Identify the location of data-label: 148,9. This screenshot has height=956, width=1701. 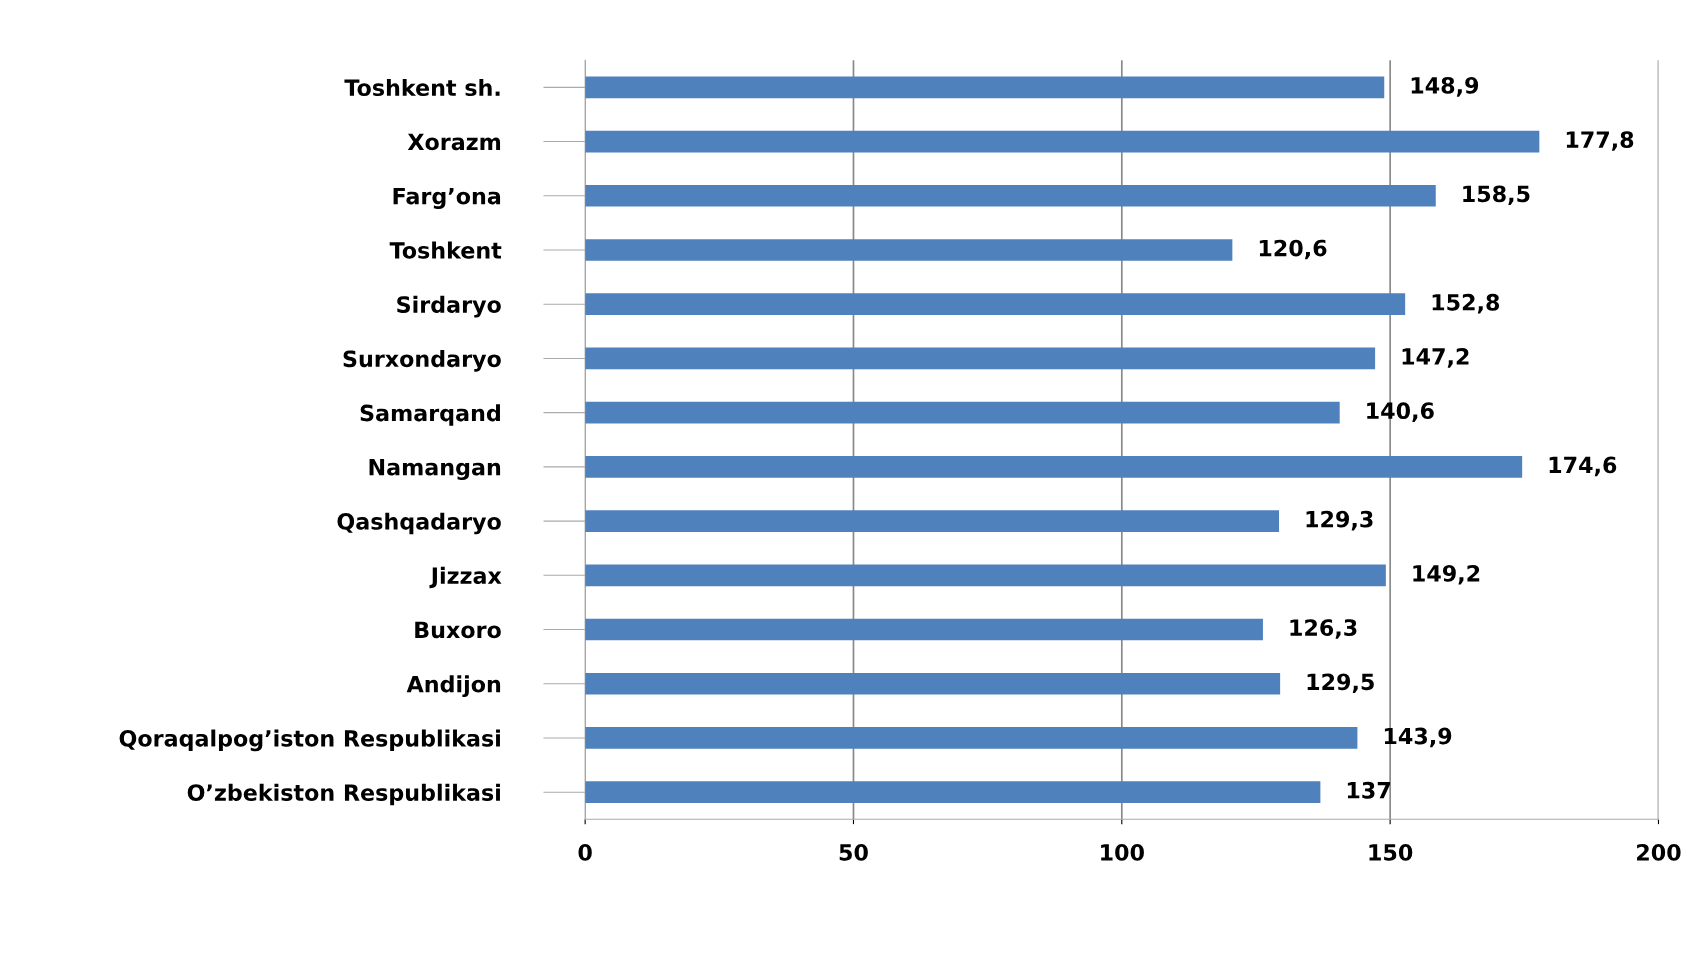
(1445, 86).